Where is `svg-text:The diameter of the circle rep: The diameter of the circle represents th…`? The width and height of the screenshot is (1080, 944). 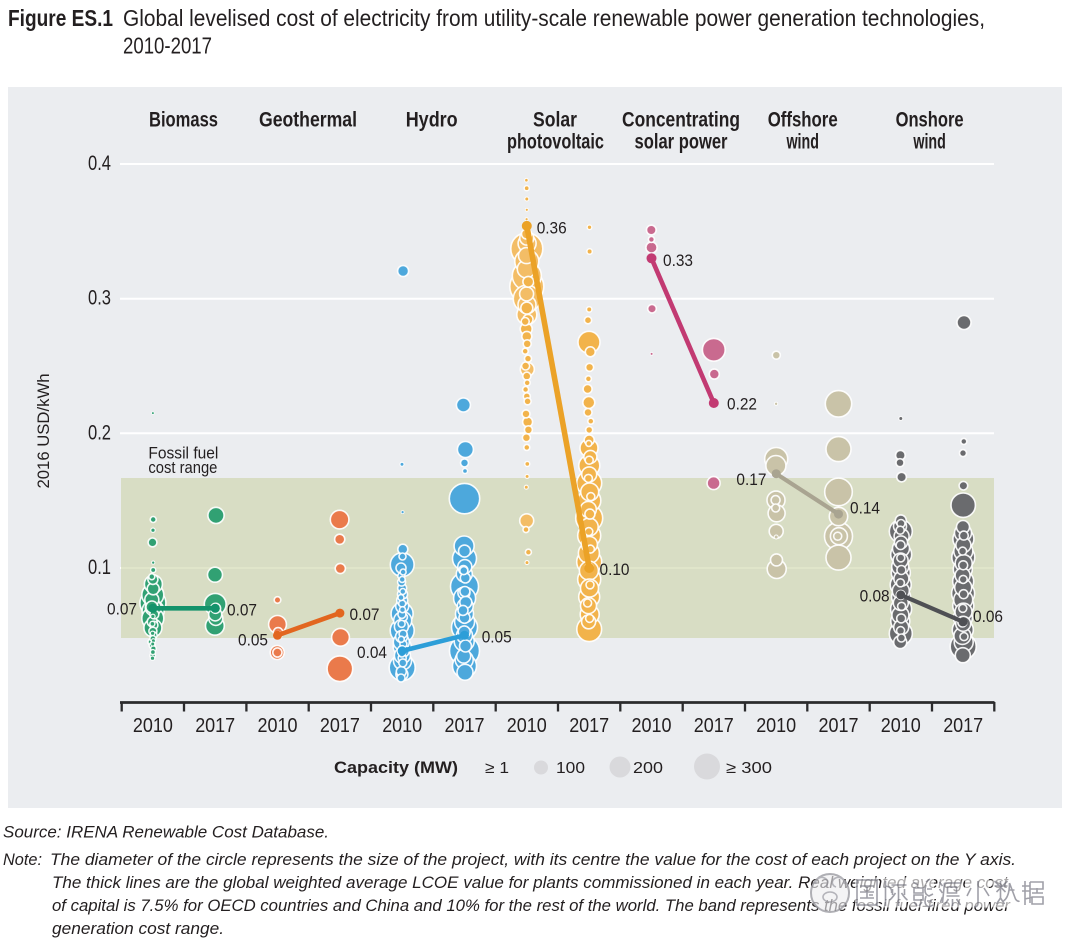 svg-text:The diameter of the circle rep: The diameter of the circle represents th… is located at coordinates (533, 860).